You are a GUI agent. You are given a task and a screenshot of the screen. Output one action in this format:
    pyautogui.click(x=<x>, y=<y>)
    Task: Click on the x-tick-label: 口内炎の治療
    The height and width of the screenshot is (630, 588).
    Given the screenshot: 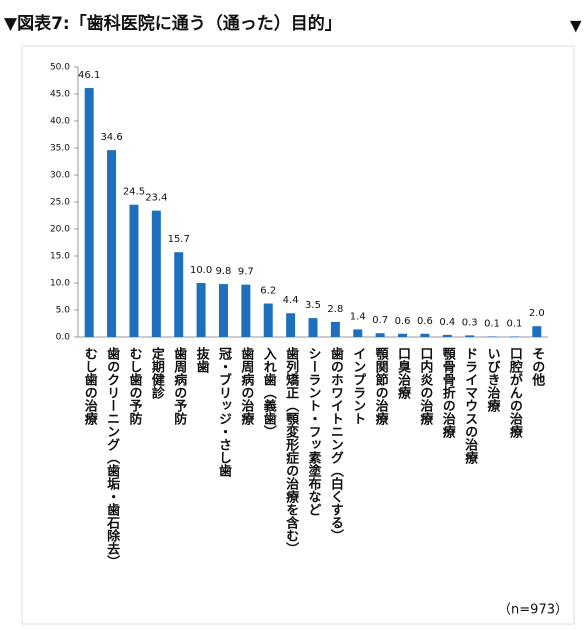 What is the action you would take?
    pyautogui.click(x=425, y=386)
    